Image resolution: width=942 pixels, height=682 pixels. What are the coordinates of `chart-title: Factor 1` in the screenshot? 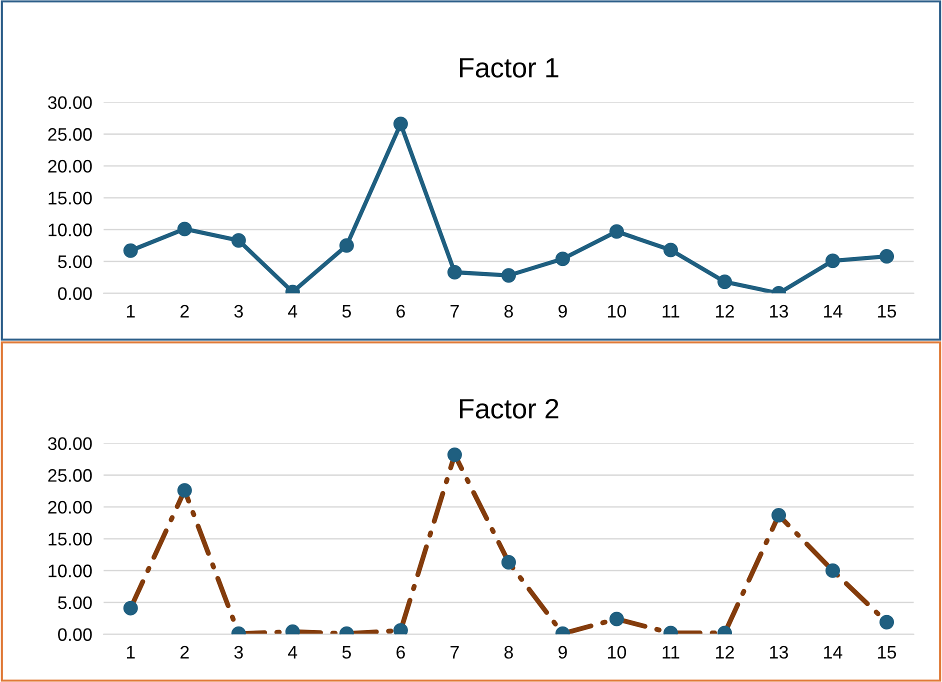 It's located at (509, 68).